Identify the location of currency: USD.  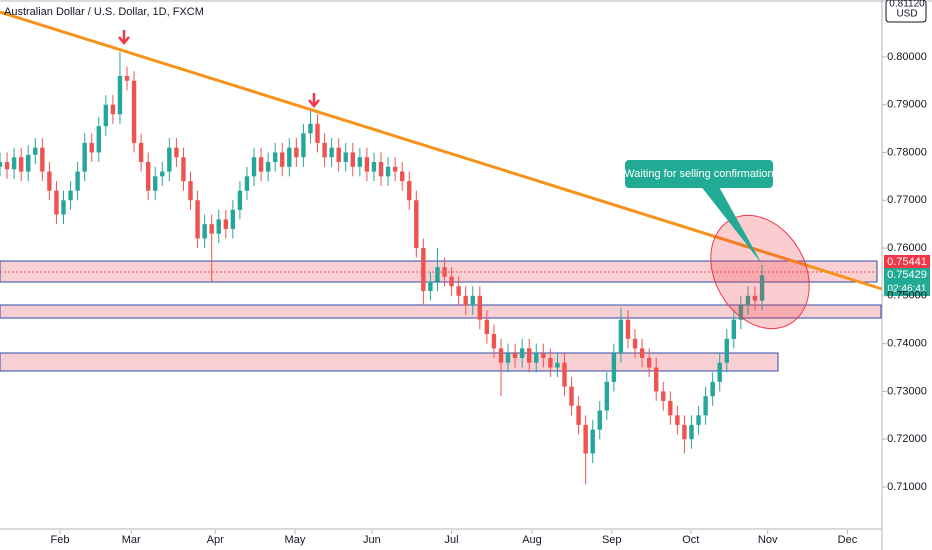
(906, 14).